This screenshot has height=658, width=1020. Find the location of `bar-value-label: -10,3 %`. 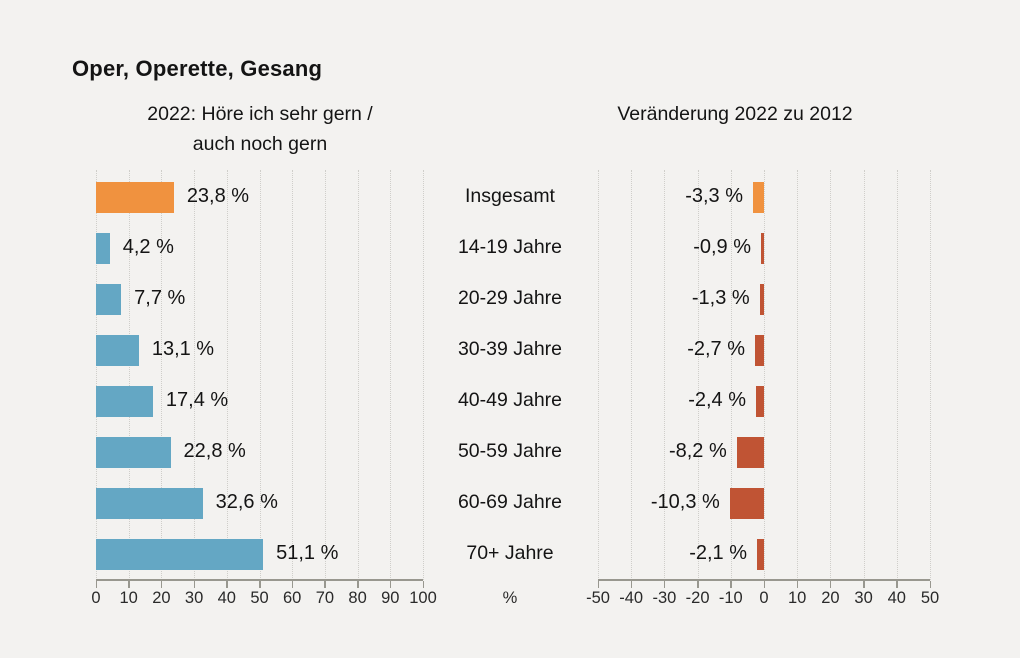

bar-value-label: -10,3 % is located at coordinates (685, 502).